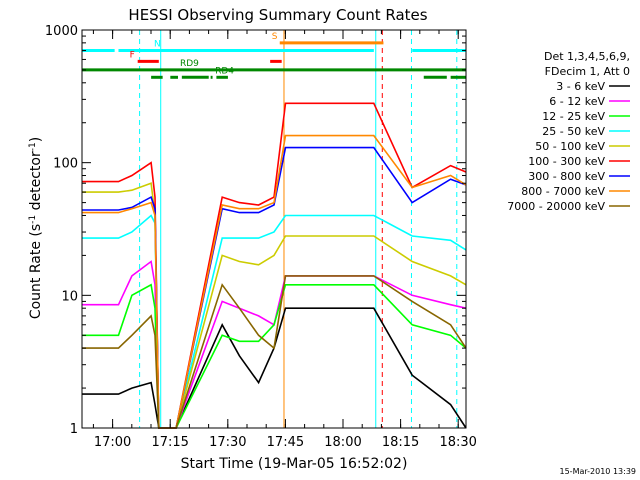 The width and height of the screenshot is (640, 480). Describe the element at coordinates (587, 71) in the screenshot. I see `legend-header-1: FDecim 1, Att 0` at that location.